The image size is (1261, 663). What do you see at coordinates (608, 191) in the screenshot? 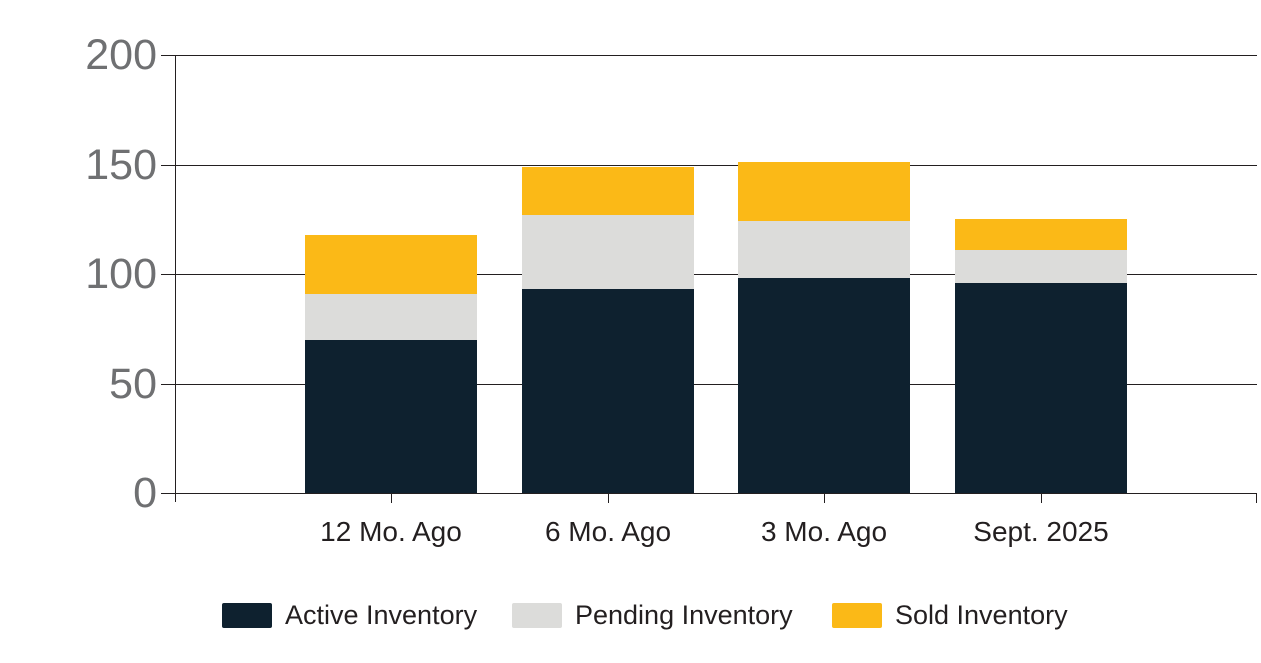
I see `bar-2-segment-sold-inventory` at bounding box center [608, 191].